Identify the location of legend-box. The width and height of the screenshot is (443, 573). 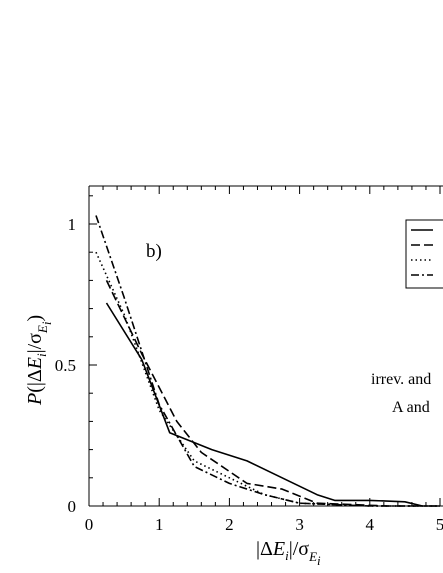
(424, 254).